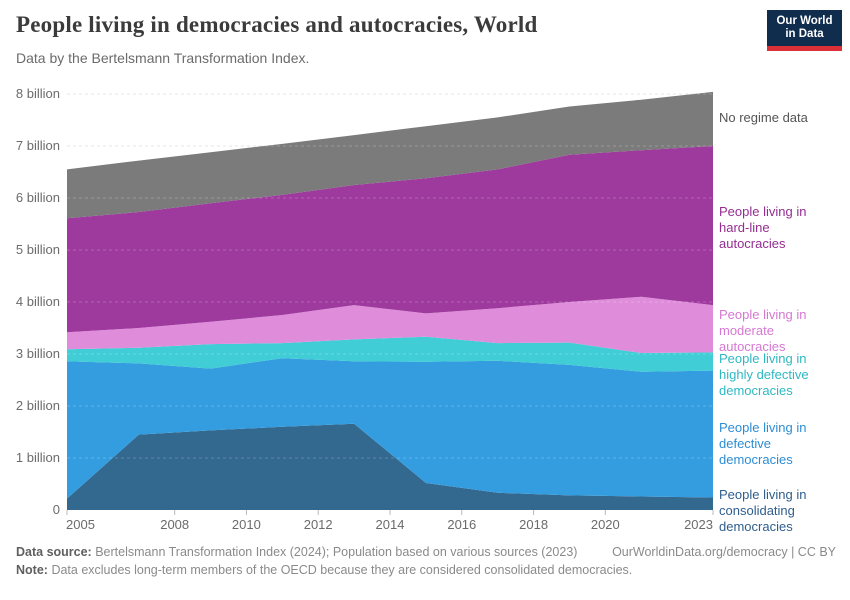 The width and height of the screenshot is (850, 600). I want to click on legend-defective-democracies: People living in defective democracies, so click(763, 443).